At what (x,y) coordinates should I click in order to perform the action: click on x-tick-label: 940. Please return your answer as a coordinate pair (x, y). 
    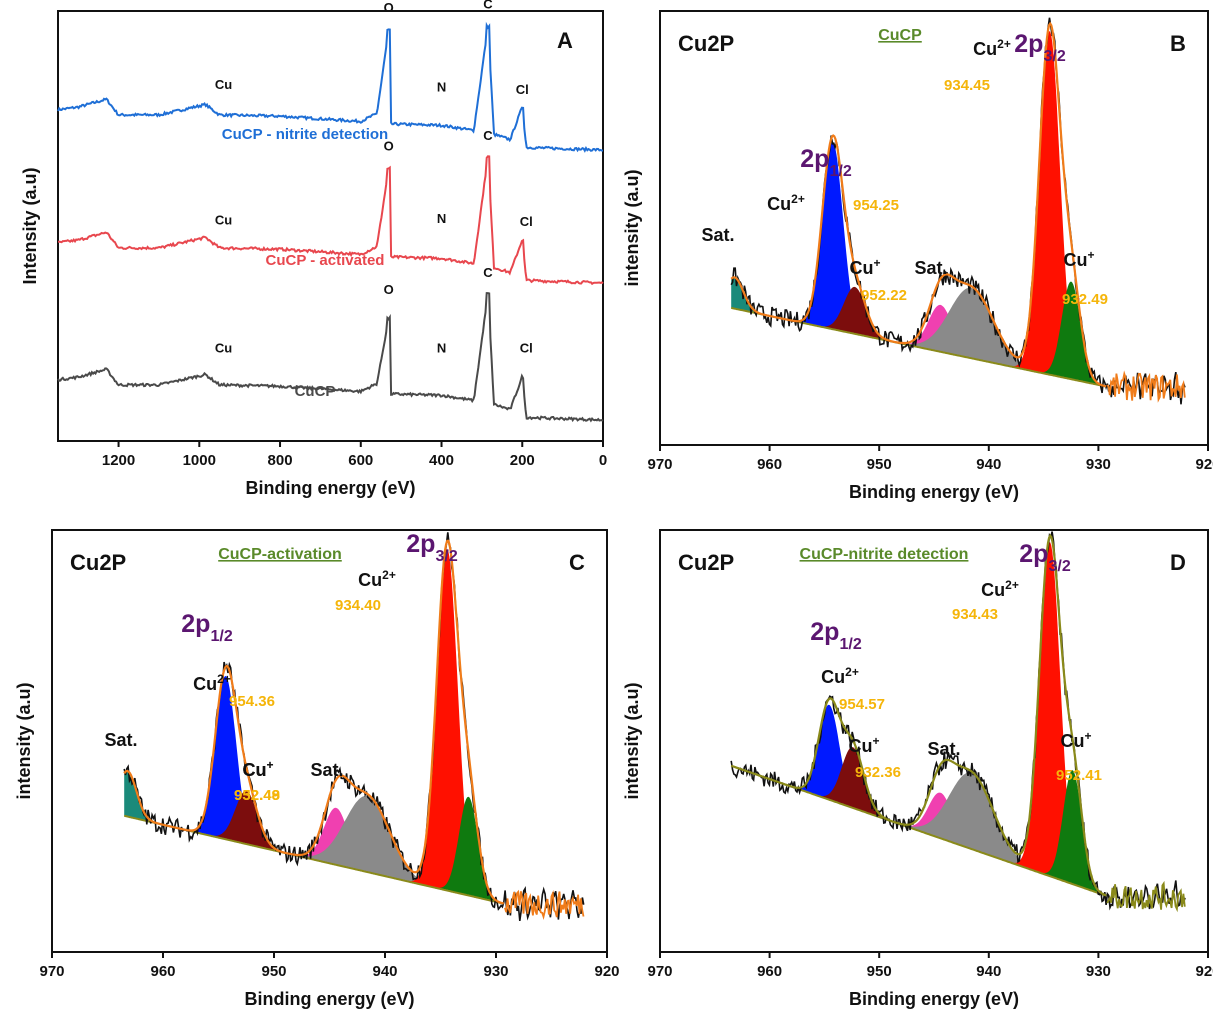
    Looking at the image, I should click on (988, 464).